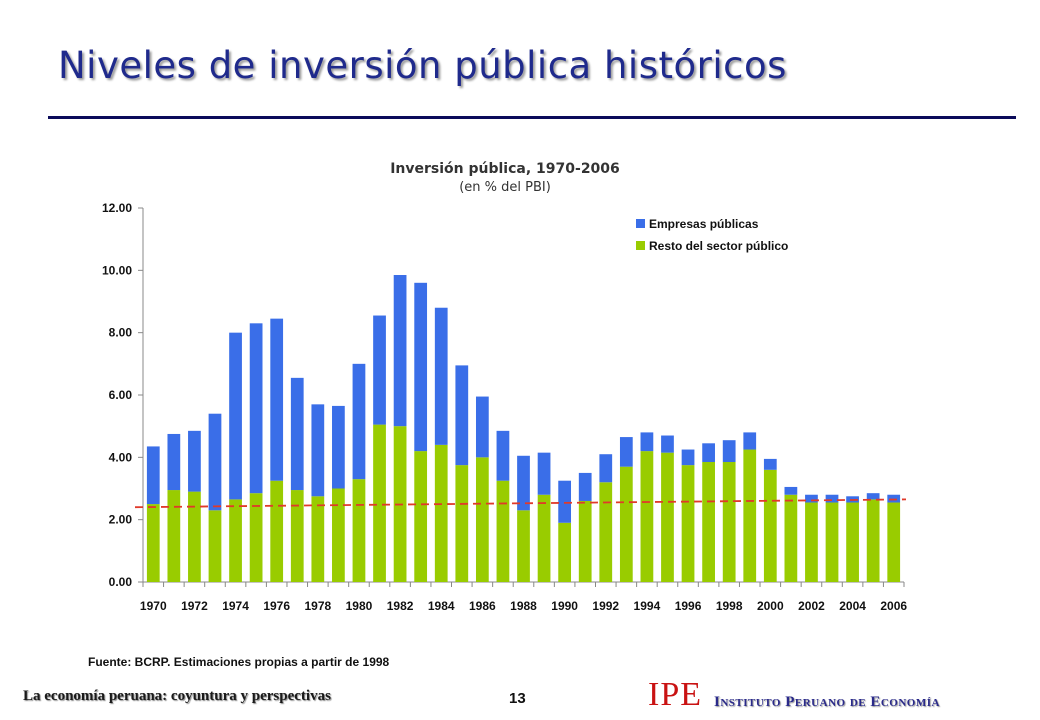 This screenshot has height=720, width=1040. What do you see at coordinates (893, 606) in the screenshot?
I see `x-tick-label: 2006` at bounding box center [893, 606].